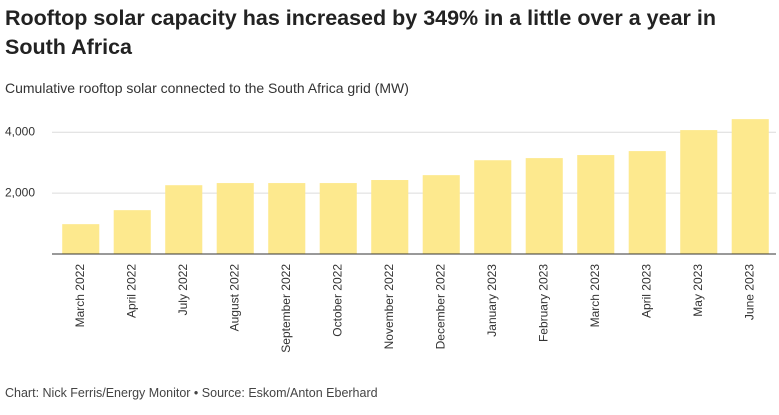 This screenshot has height=415, width=779. Describe the element at coordinates (646, 291) in the screenshot. I see `x-tick-label: April 2023` at that location.